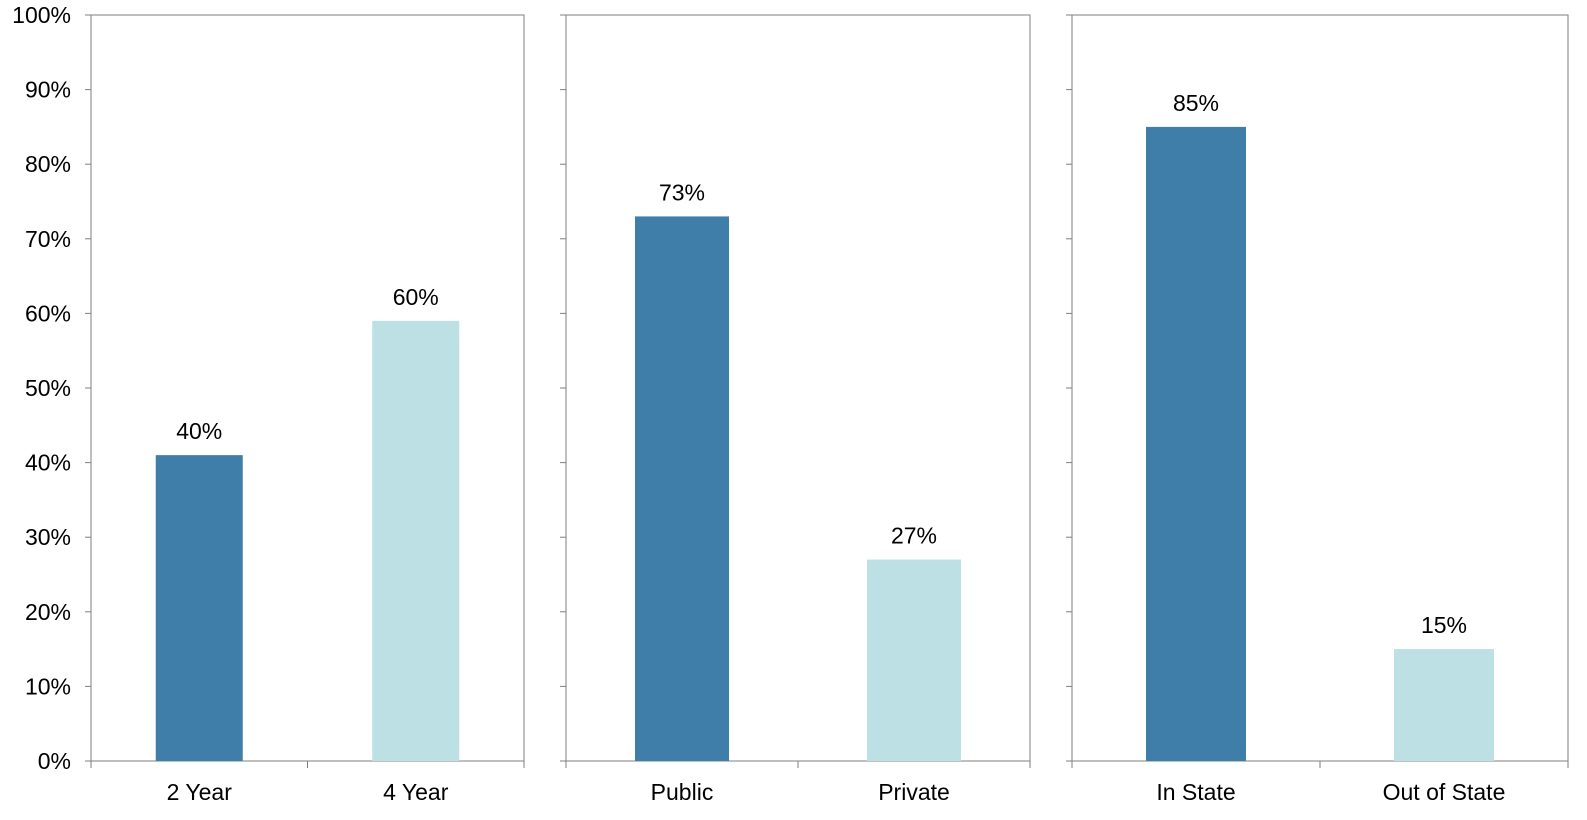 This screenshot has height=820, width=1587. Describe the element at coordinates (41, 15) in the screenshot. I see `y-tick-label: 100%` at that location.